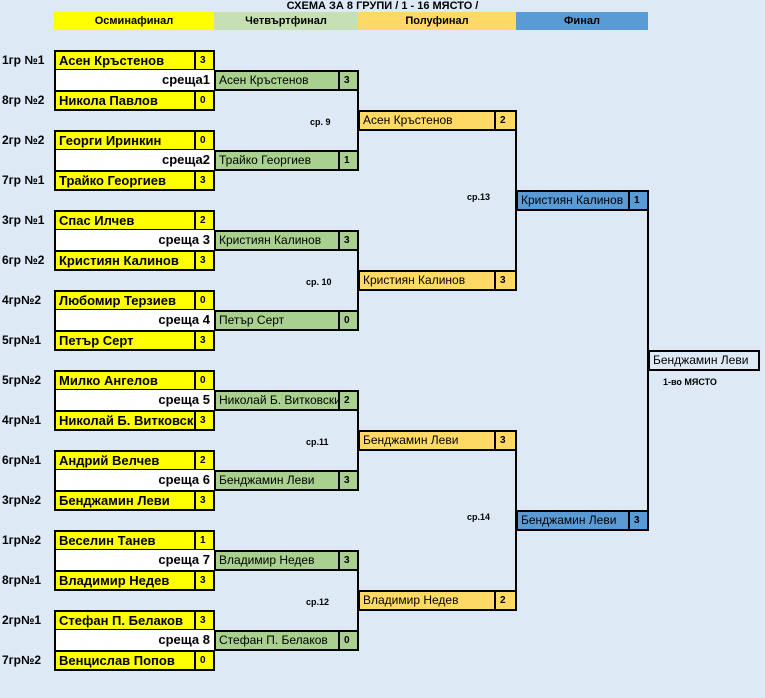 Image resolution: width=765 pixels, height=698 pixels. I want to click on semifinal-name: Асен Кръстенов, so click(427, 120).